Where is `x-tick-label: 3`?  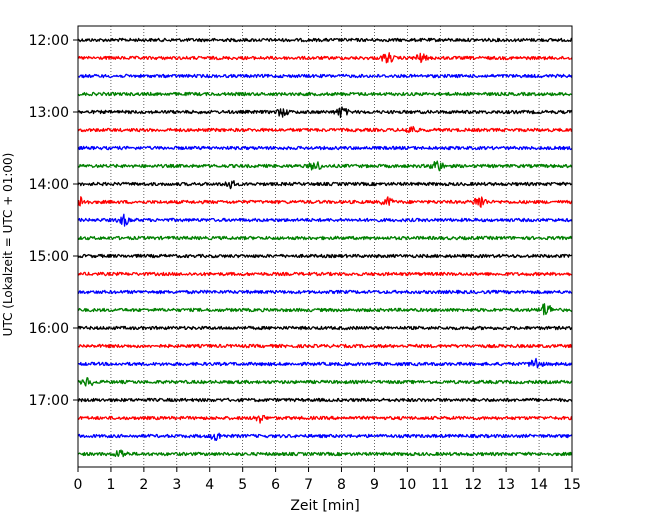
x-tick-label: 3 is located at coordinates (176, 485).